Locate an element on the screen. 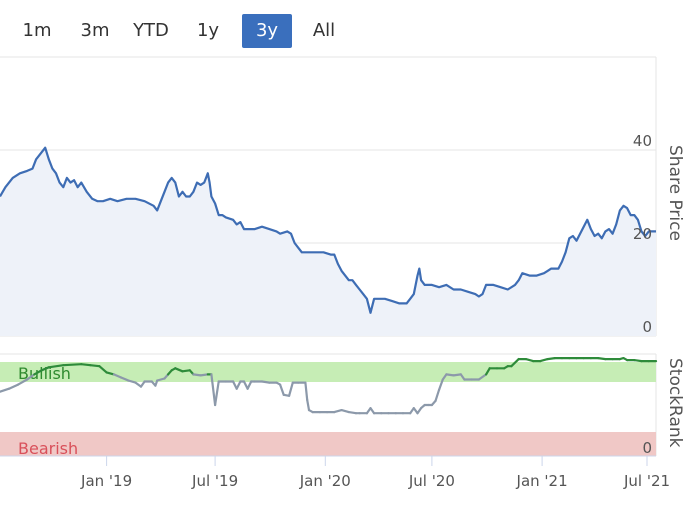 The width and height of the screenshot is (699, 508). range-button-1y: 1y is located at coordinates (208, 30).